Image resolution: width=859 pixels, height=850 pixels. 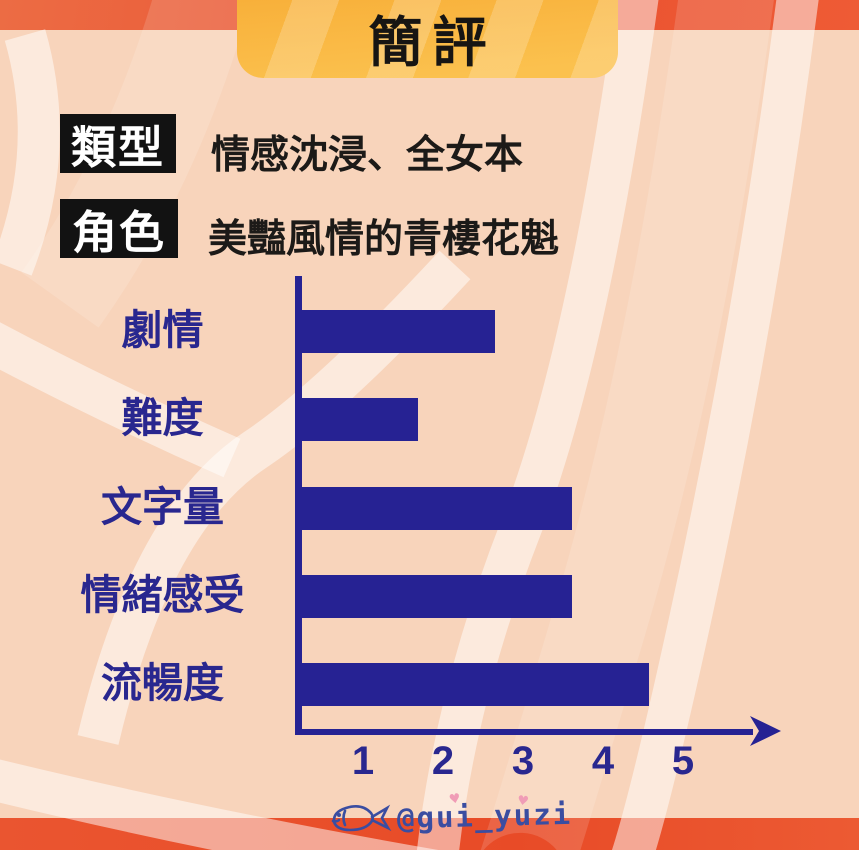 I want to click on x-tick-label-5: 5, so click(x=683, y=761).